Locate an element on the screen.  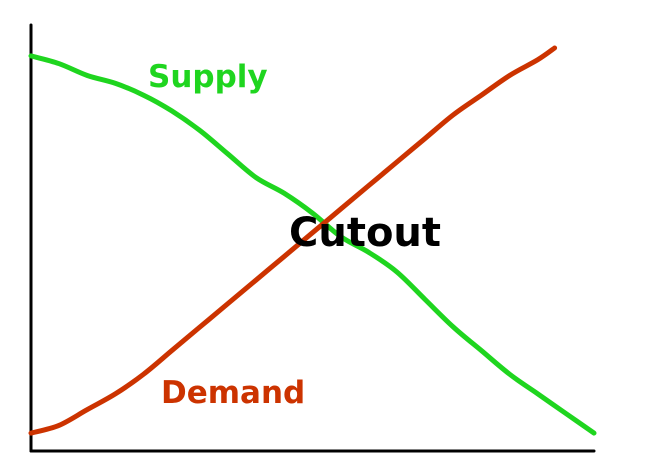
demand-label: Demand is located at coordinates (233, 393).